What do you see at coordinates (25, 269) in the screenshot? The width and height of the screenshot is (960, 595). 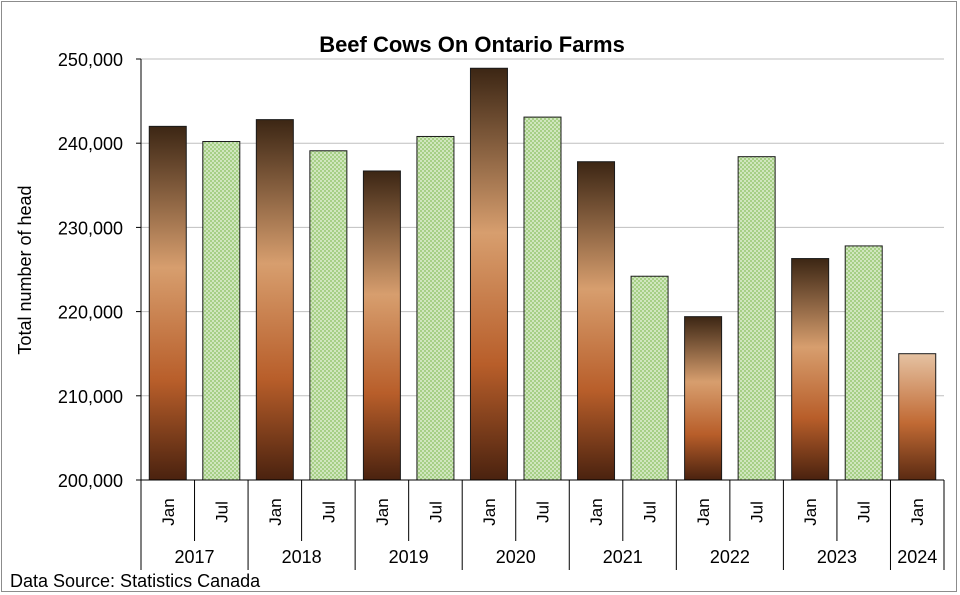 I see `y-axis-title: Total number of head` at bounding box center [25, 269].